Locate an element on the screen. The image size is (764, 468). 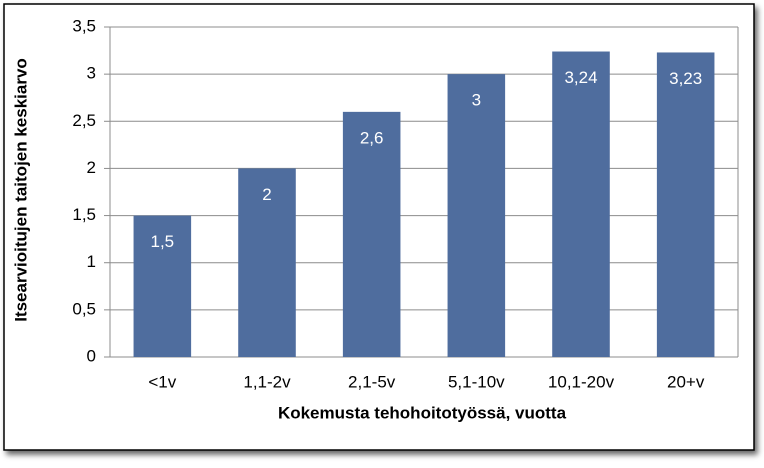
x-tick-label: <1v is located at coordinates (162, 381).